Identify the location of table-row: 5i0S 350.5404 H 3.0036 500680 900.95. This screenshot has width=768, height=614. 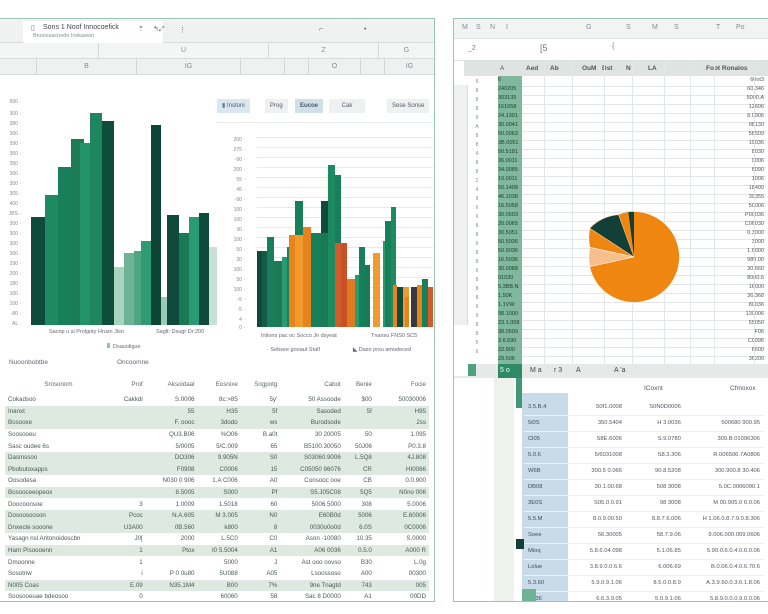
(644, 423).